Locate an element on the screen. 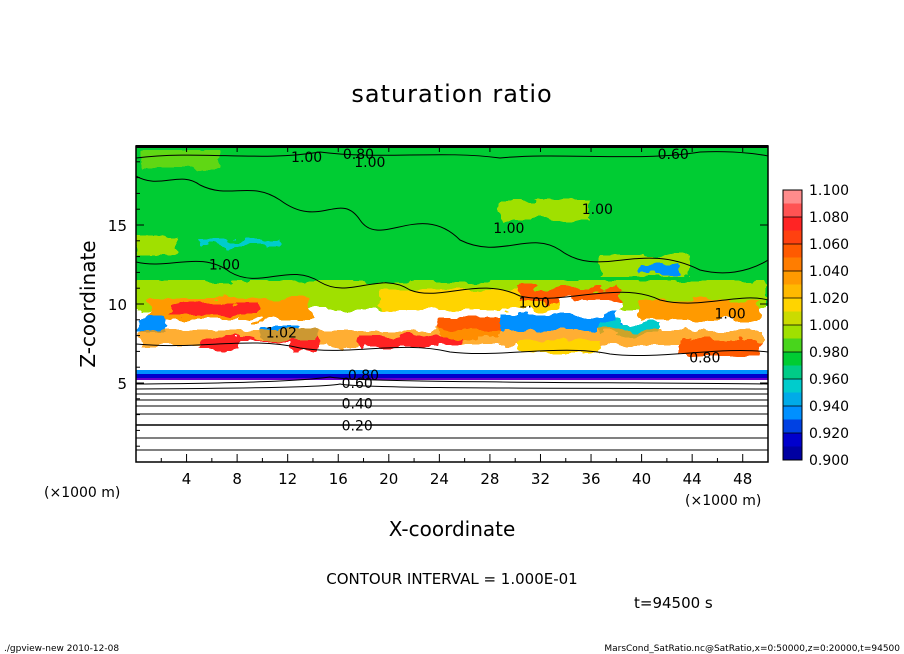 The height and width of the screenshot is (654, 904). x-axis-title: X-coordinate is located at coordinates (452, 529).